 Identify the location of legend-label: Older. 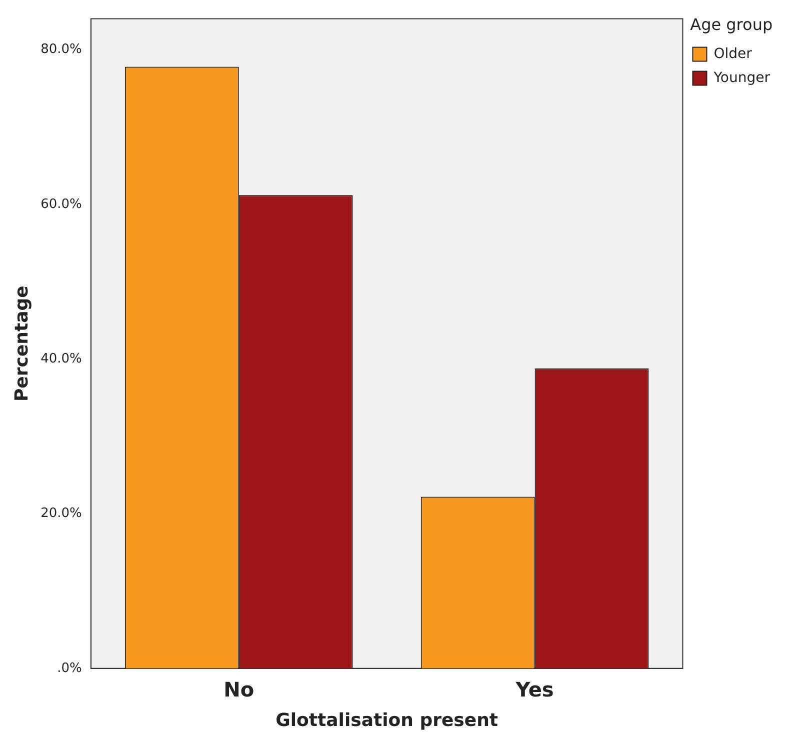
(733, 54).